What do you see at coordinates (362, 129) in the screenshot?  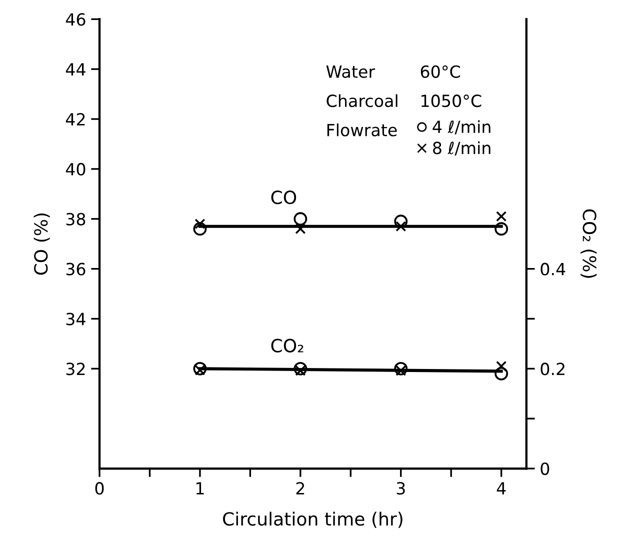 I see `annotation: Flowrate` at bounding box center [362, 129].